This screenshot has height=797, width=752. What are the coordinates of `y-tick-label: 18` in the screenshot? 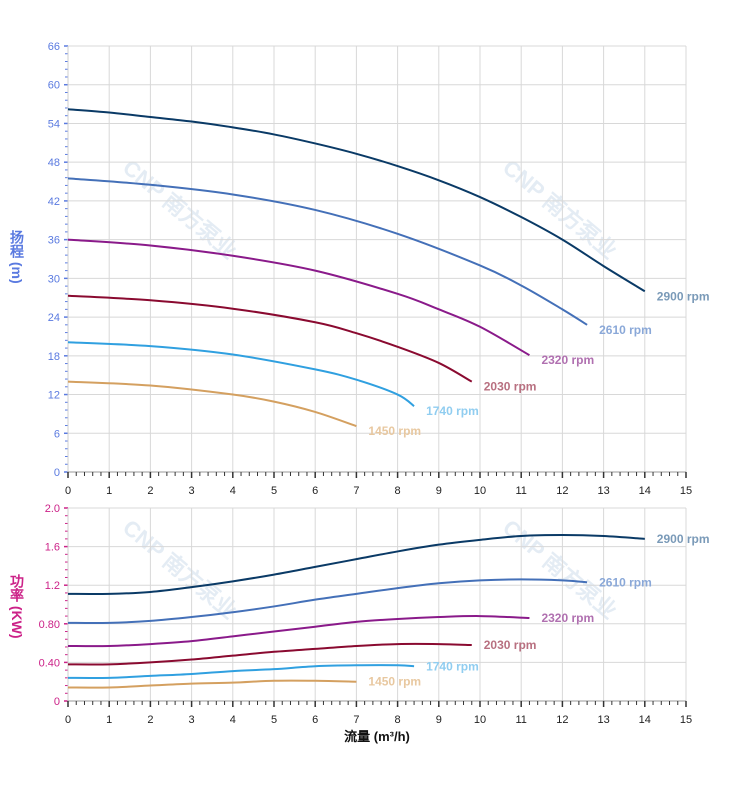 It's located at (54, 357).